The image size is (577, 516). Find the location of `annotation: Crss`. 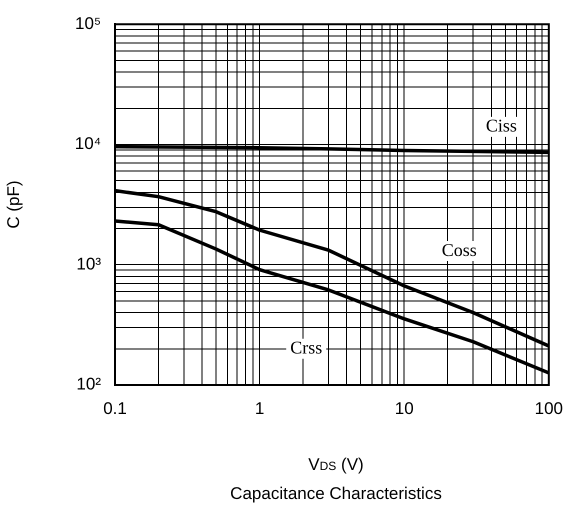

annotation: Crss is located at coordinates (306, 348).